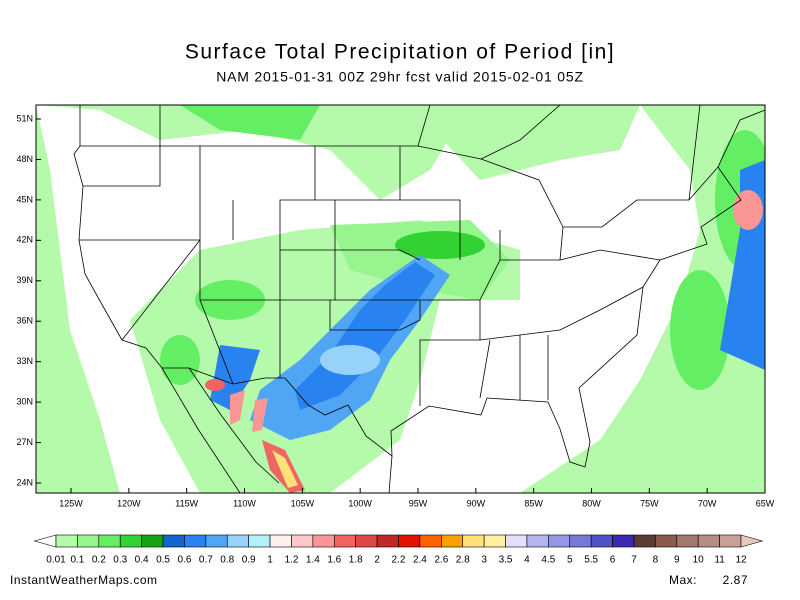  Describe the element at coordinates (163, 560) in the screenshot. I see `colorbar-label: 0.5` at that location.